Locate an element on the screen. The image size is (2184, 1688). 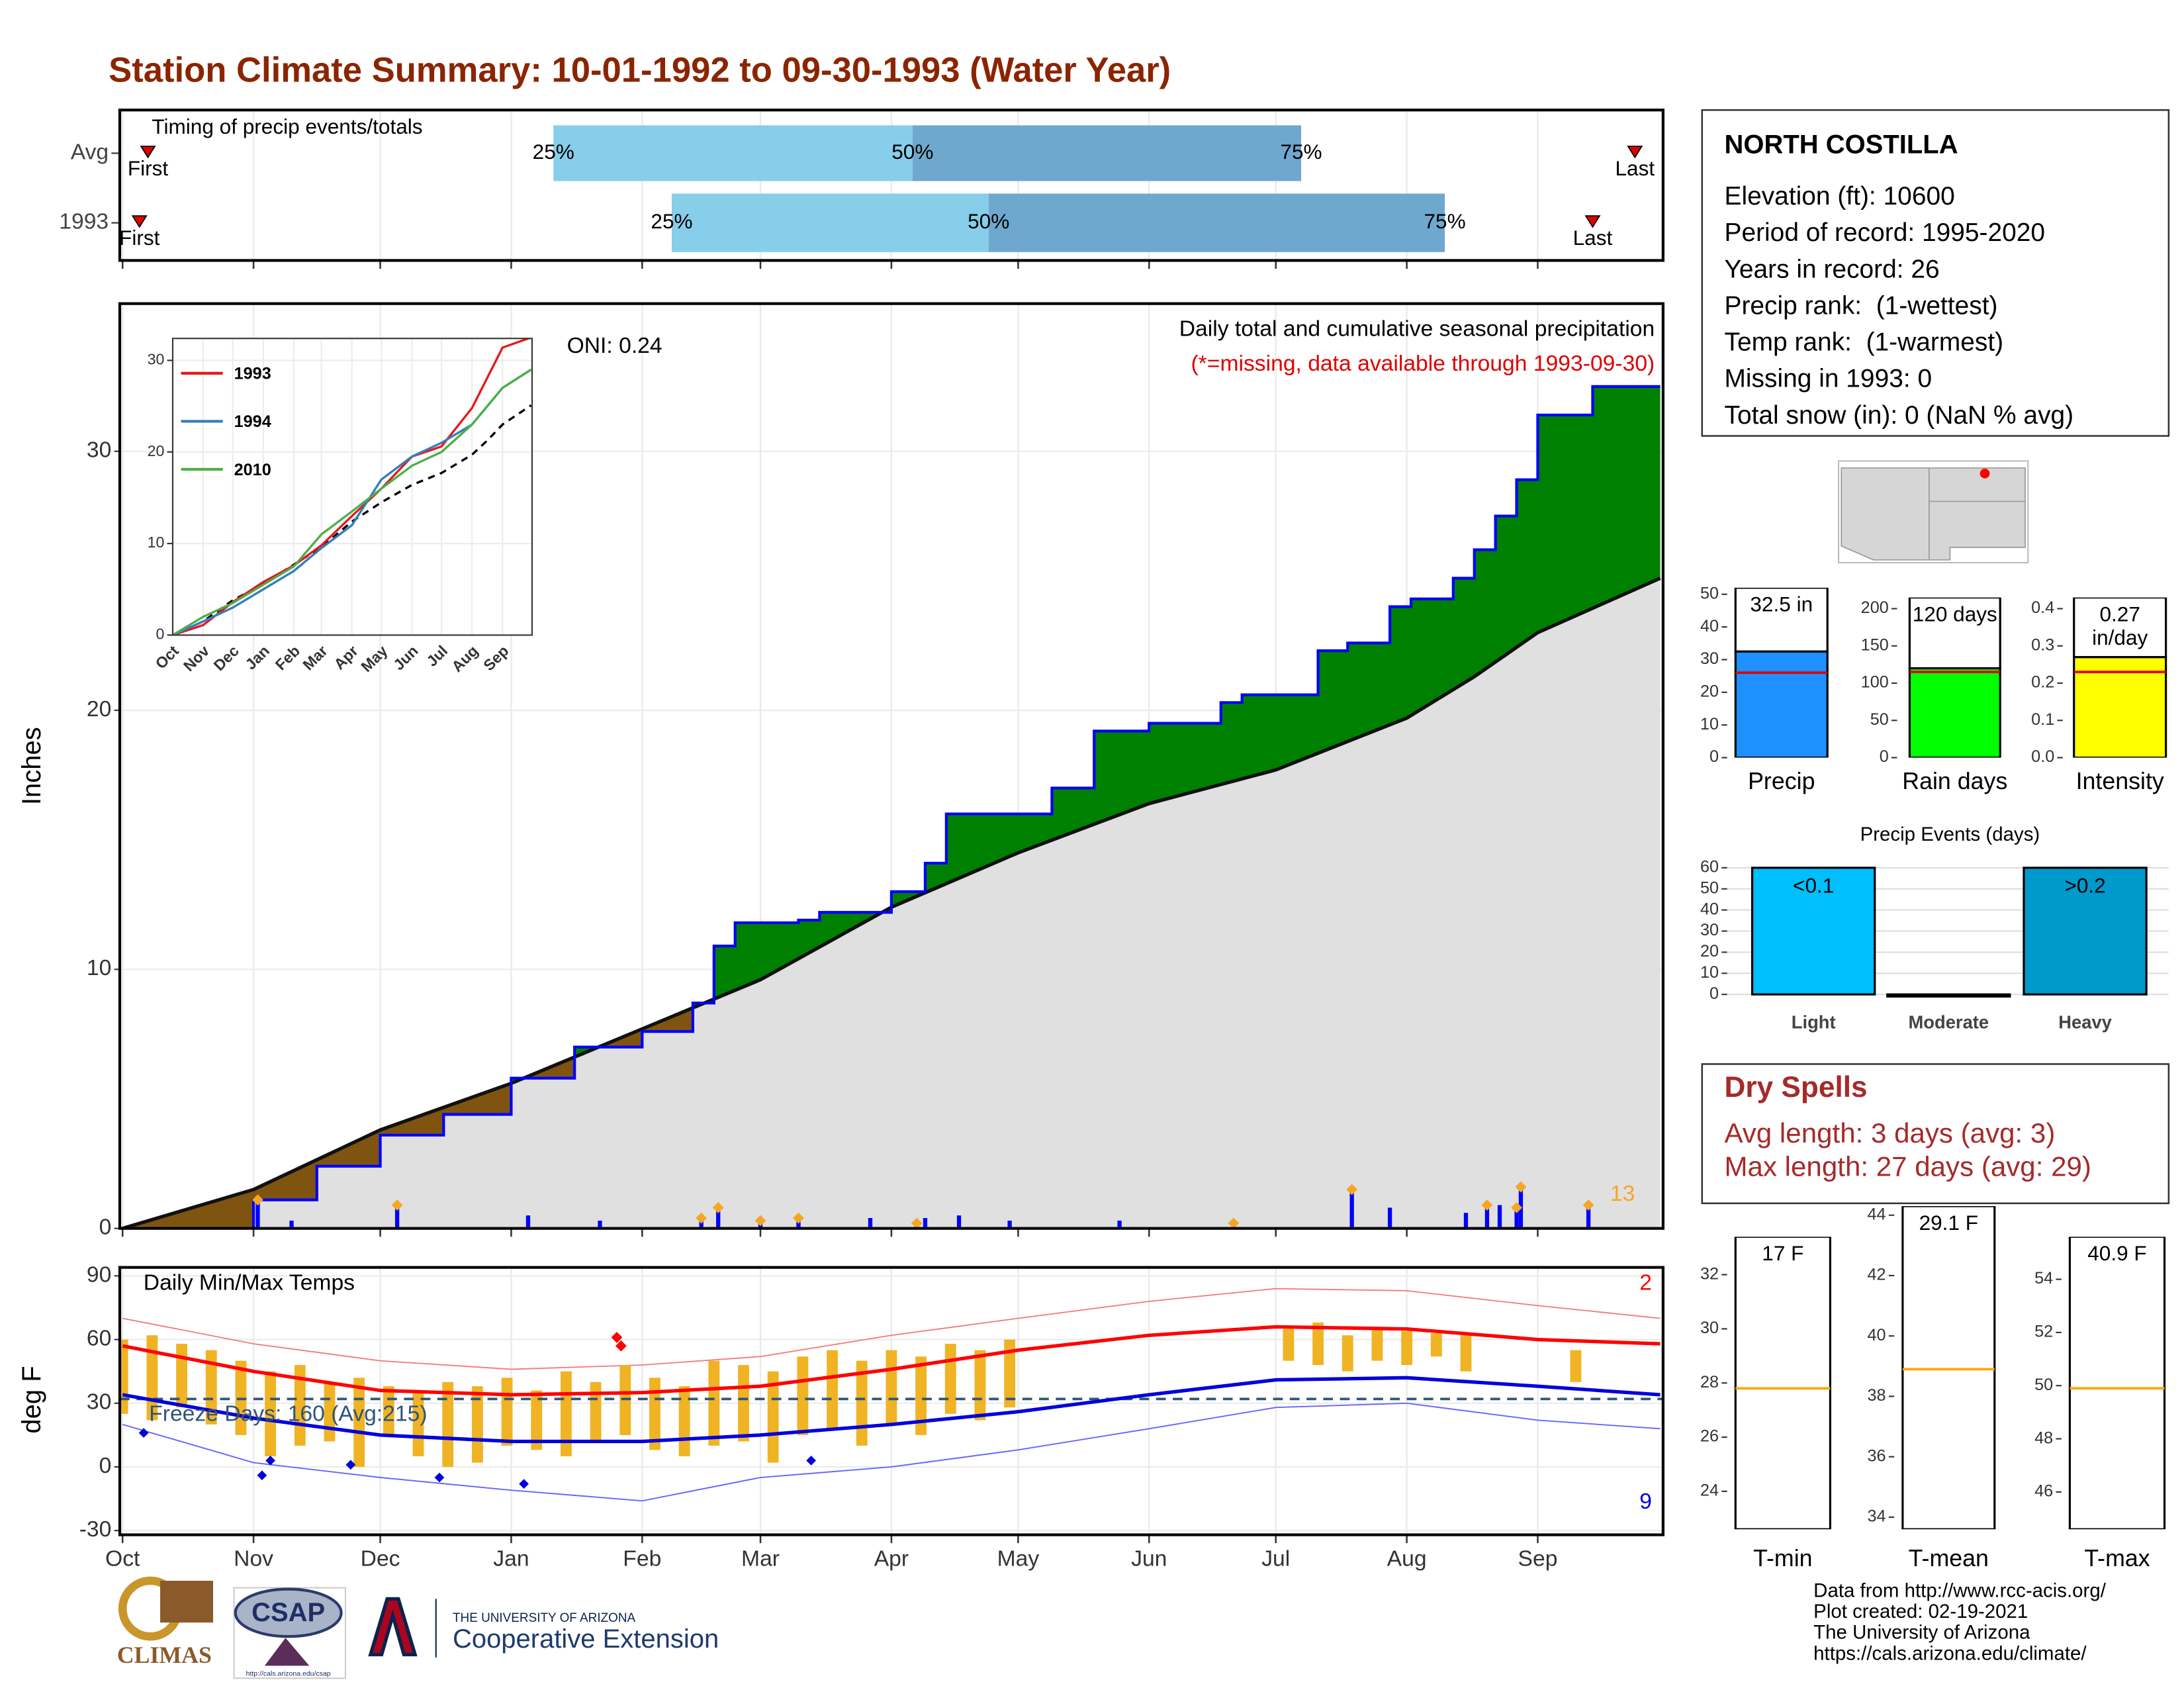
x-tick-label: Nov is located at coordinates (253, 1558).